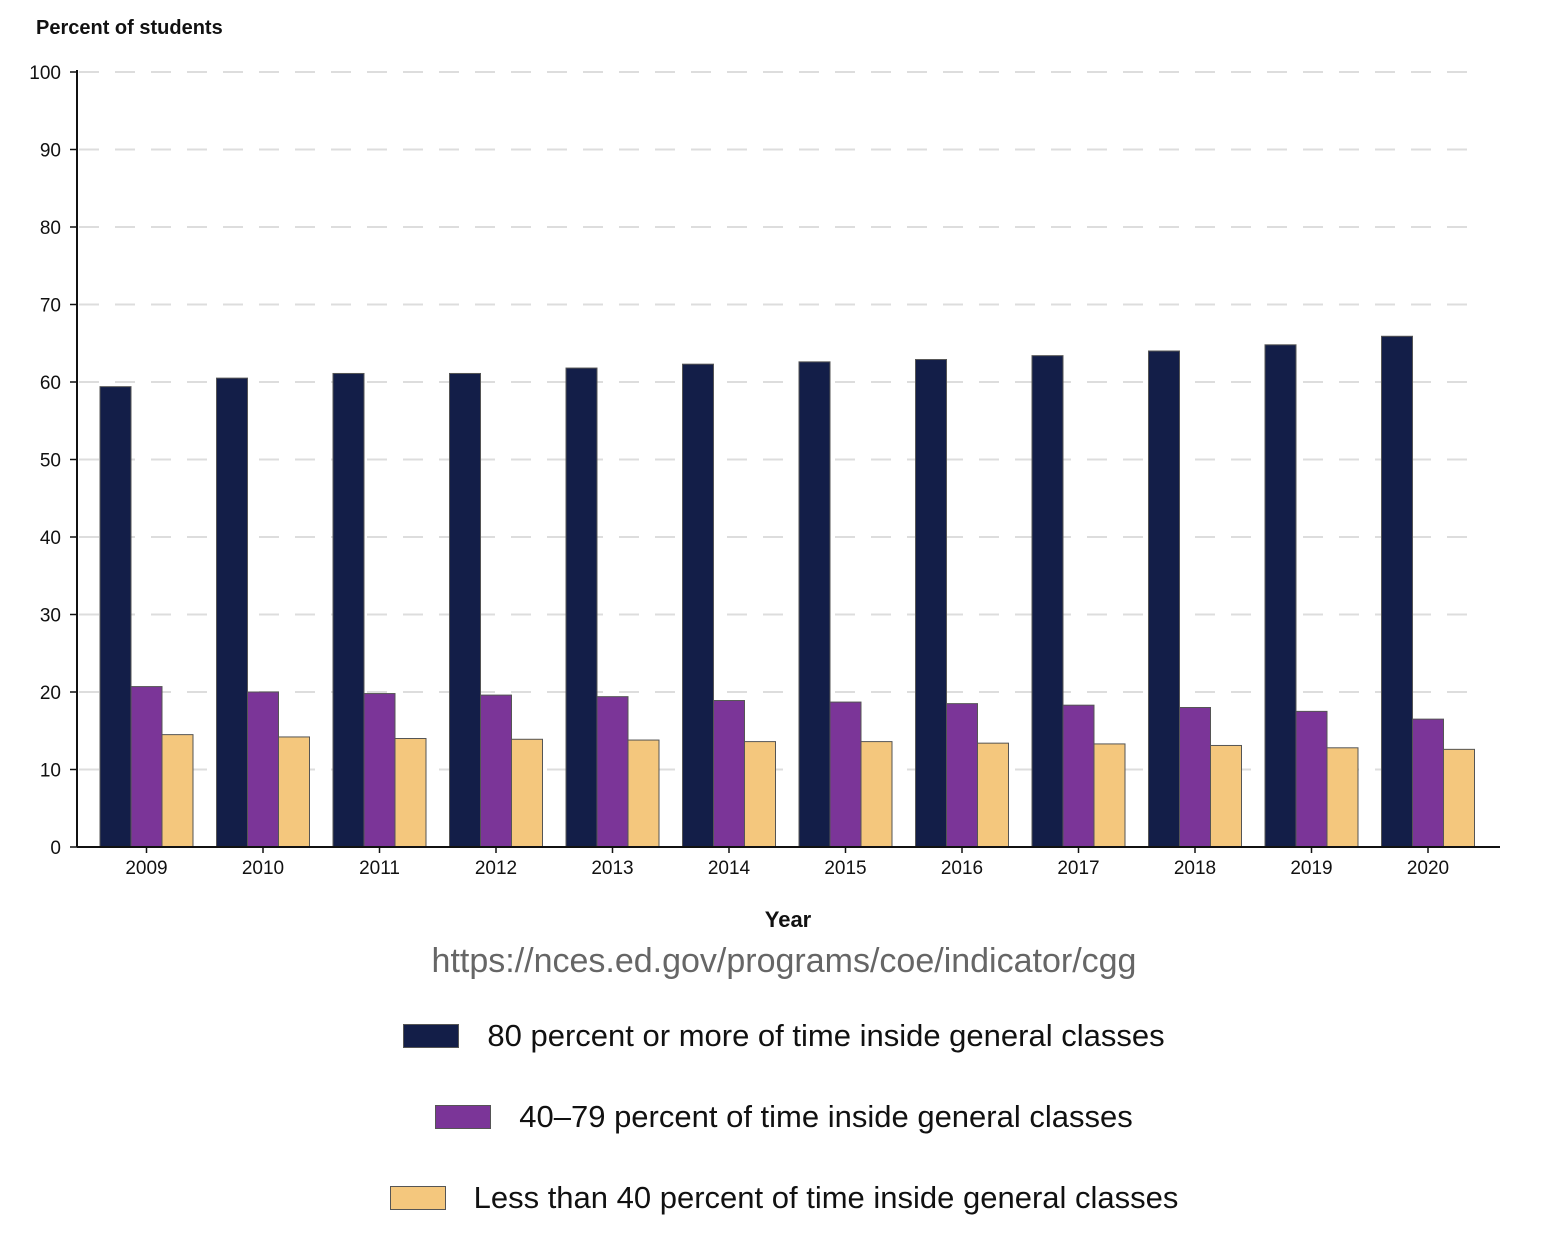 The image size is (1568, 1251). What do you see at coordinates (263, 868) in the screenshot?
I see `x-tick-label: 2010` at bounding box center [263, 868].